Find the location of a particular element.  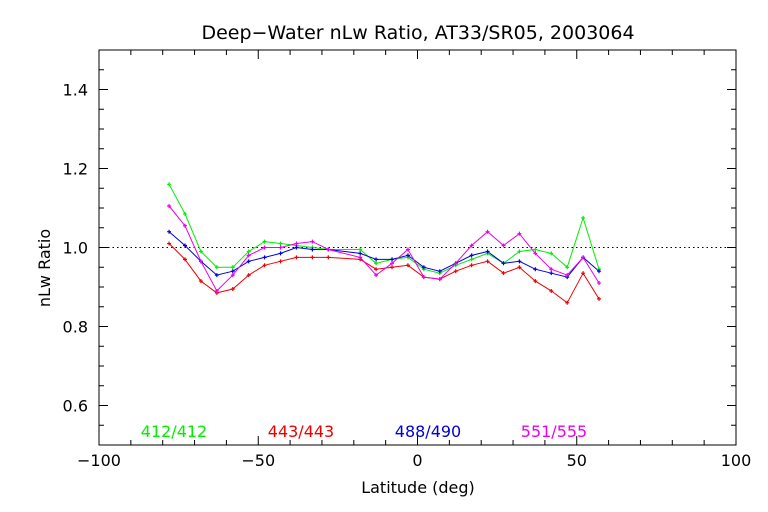

legend-entry: 443/443 is located at coordinates (301, 431).